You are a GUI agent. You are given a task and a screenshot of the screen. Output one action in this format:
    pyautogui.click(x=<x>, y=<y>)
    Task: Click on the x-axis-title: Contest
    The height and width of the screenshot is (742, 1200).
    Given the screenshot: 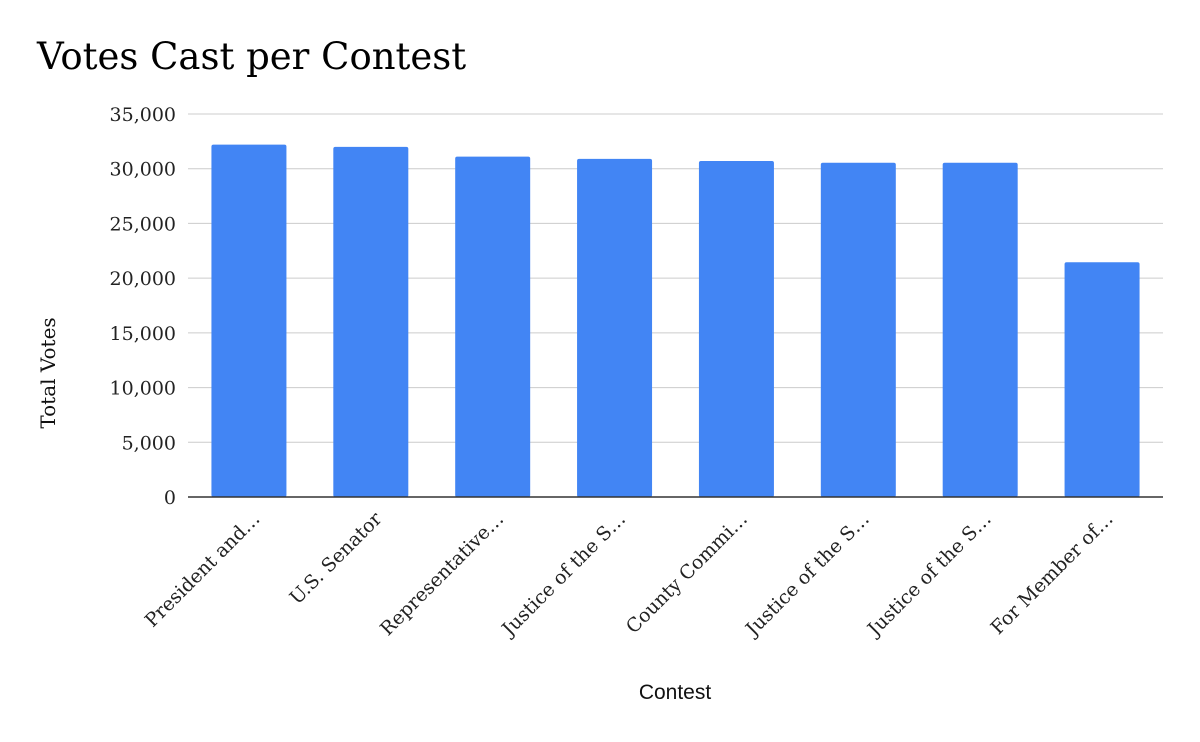 What is the action you would take?
    pyautogui.click(x=675, y=692)
    